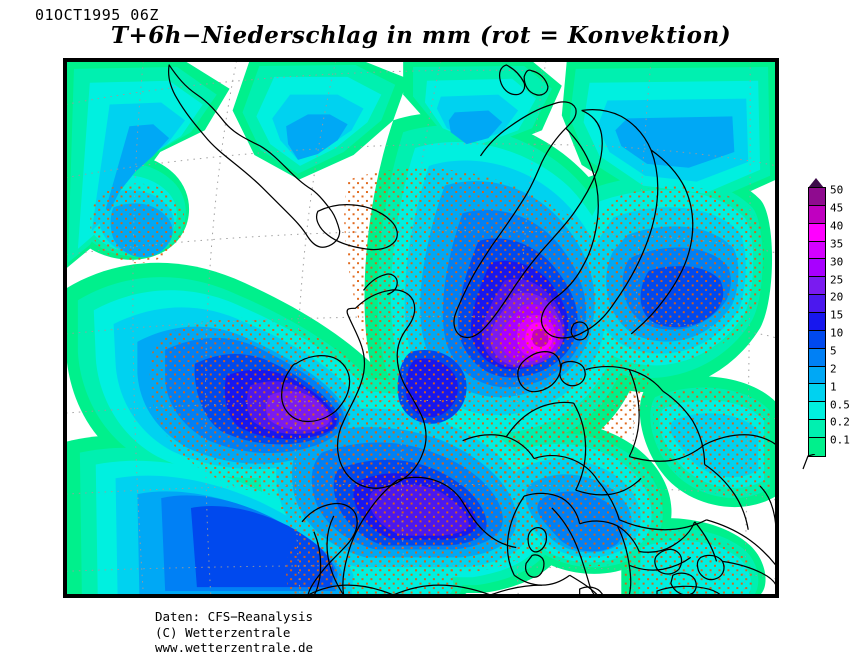 This screenshot has width=850, height=657. I want to click on colorbar-label: 40, so click(837, 226).